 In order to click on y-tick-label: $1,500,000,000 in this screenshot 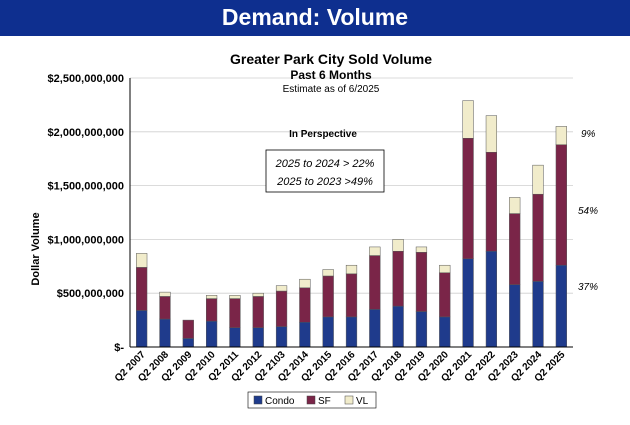, I will do `click(86, 187)`.